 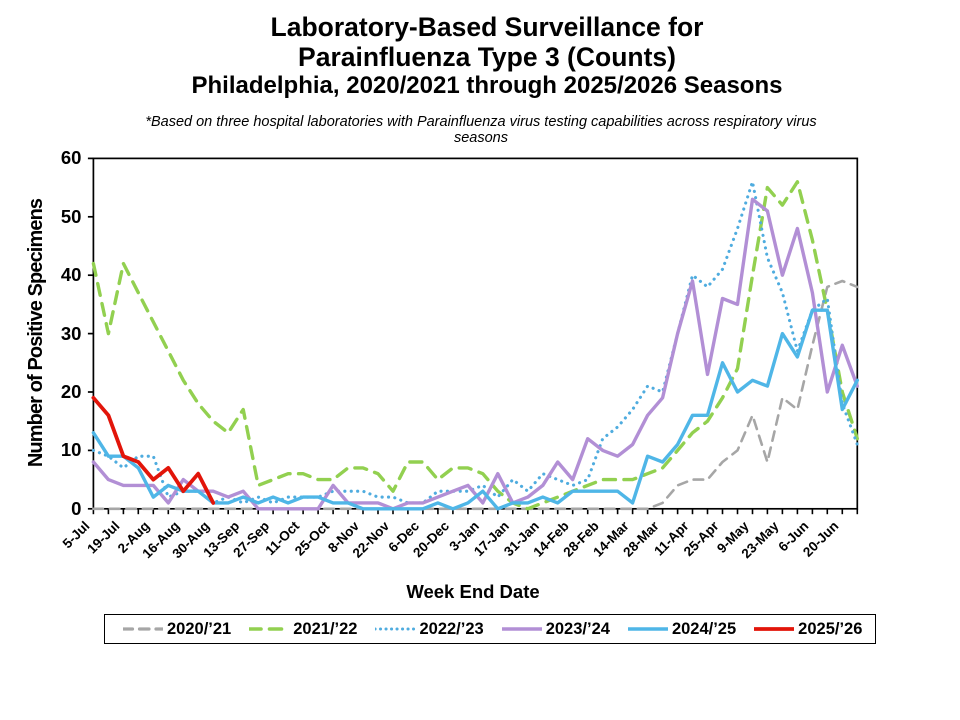 What do you see at coordinates (701, 538) in the screenshot?
I see `svg-text: 25-Apr` at bounding box center [701, 538].